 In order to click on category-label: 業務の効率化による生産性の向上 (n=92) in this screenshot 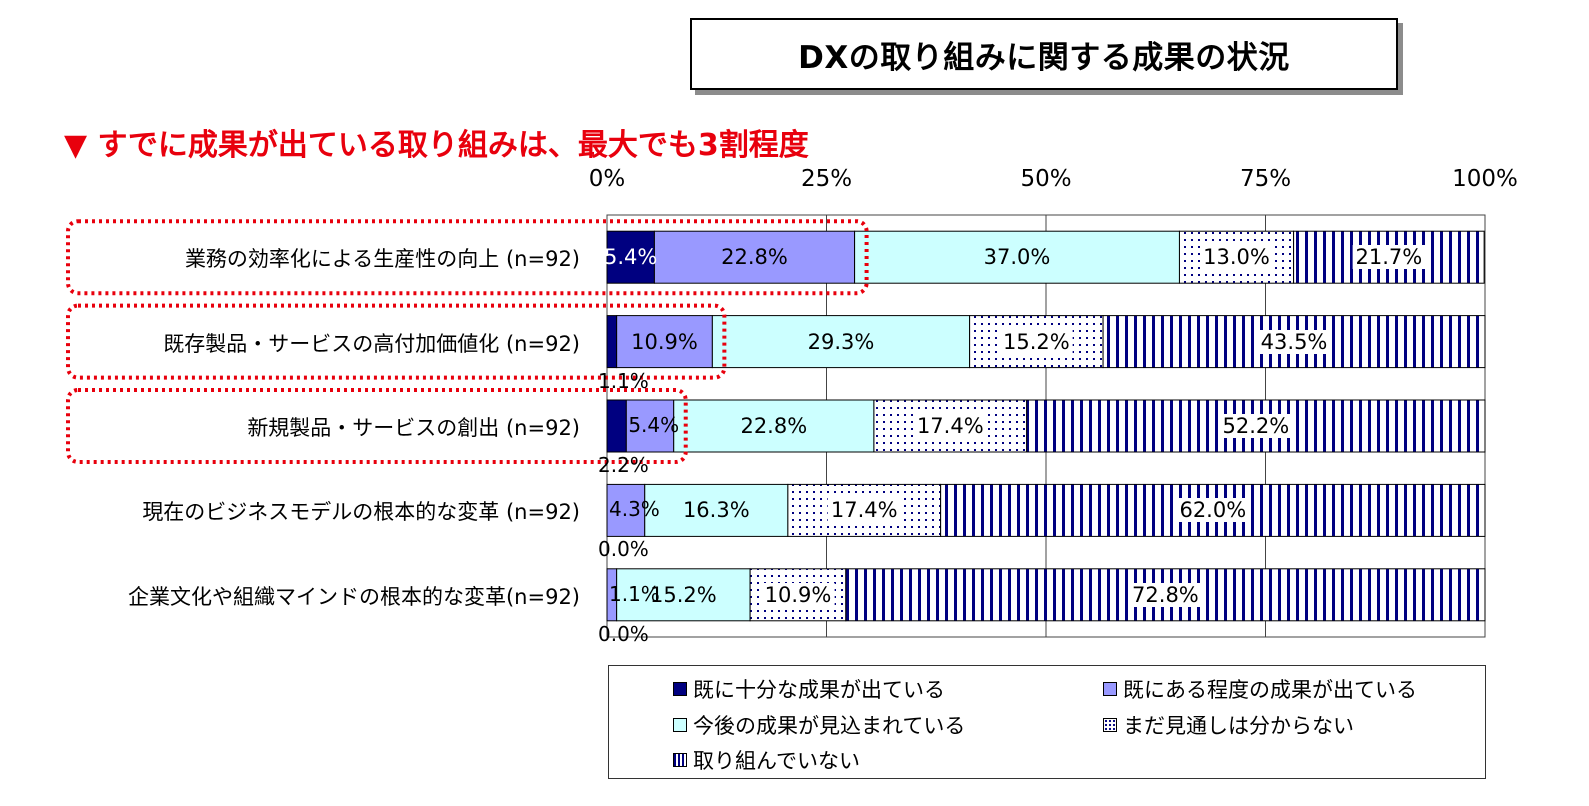, I will do `click(382, 259)`.